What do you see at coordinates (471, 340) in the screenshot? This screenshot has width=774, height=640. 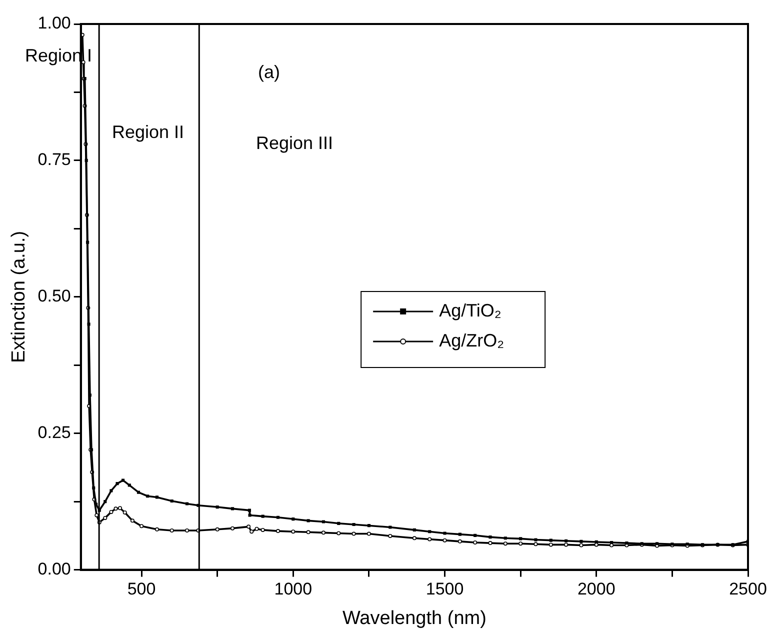 I see `legend-label: Ag/ZrO₂` at bounding box center [471, 340].